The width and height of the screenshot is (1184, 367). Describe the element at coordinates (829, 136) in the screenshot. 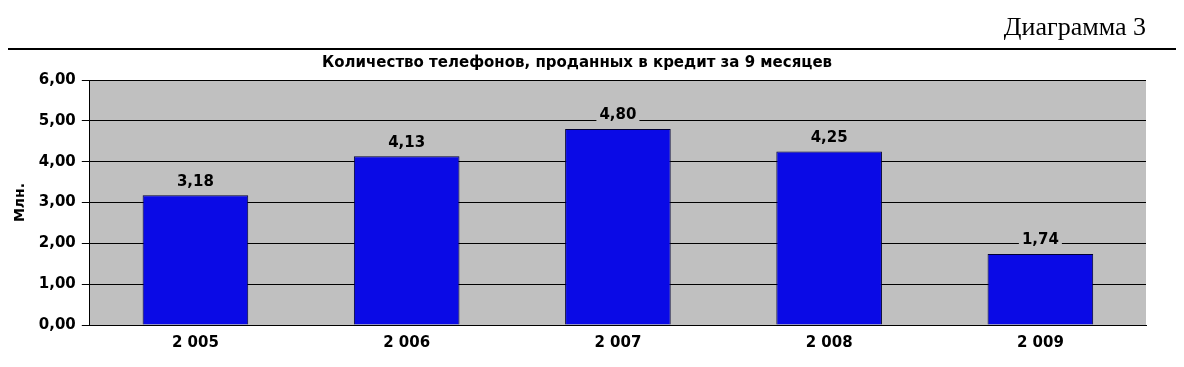

I see `data-label: 4,25` at that location.